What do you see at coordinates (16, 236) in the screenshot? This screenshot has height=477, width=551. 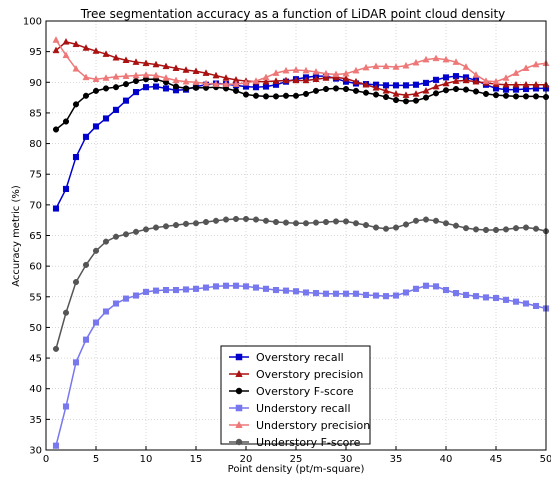 I see `y-axis-label: Accuracy metric (%)` at bounding box center [16, 236].